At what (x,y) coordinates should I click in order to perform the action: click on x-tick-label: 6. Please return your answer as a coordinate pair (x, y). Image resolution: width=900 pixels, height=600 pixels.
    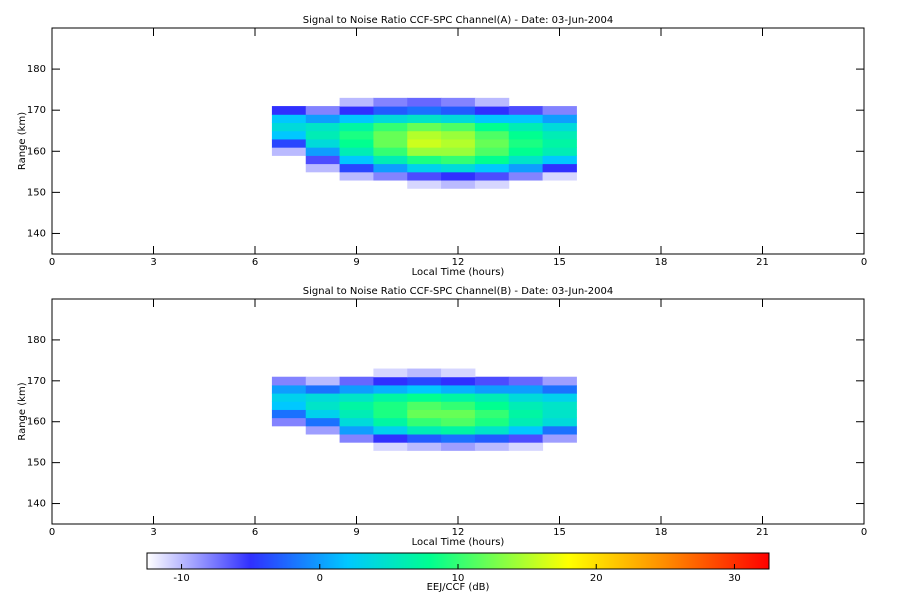
    Looking at the image, I should click on (255, 532).